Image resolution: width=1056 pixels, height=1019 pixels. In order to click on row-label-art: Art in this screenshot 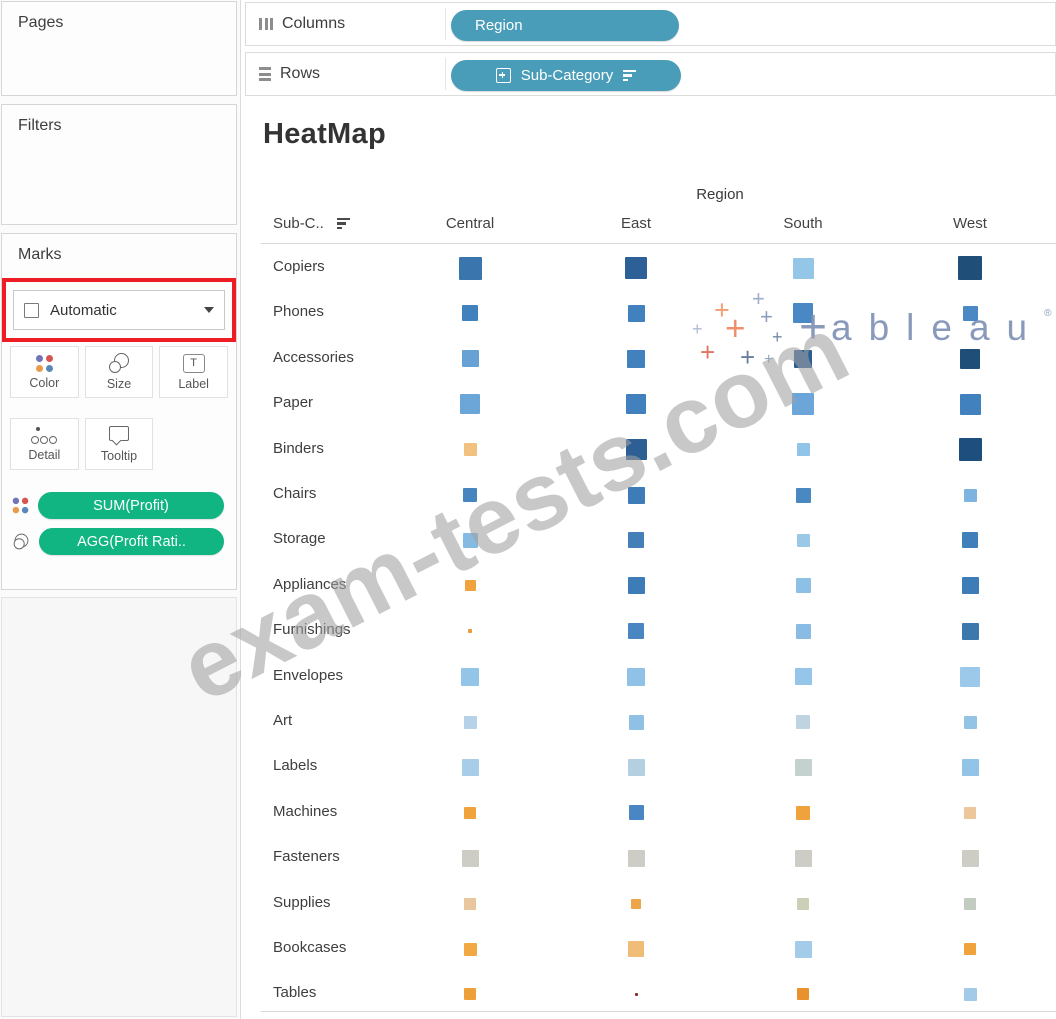, I will do `click(283, 720)`.